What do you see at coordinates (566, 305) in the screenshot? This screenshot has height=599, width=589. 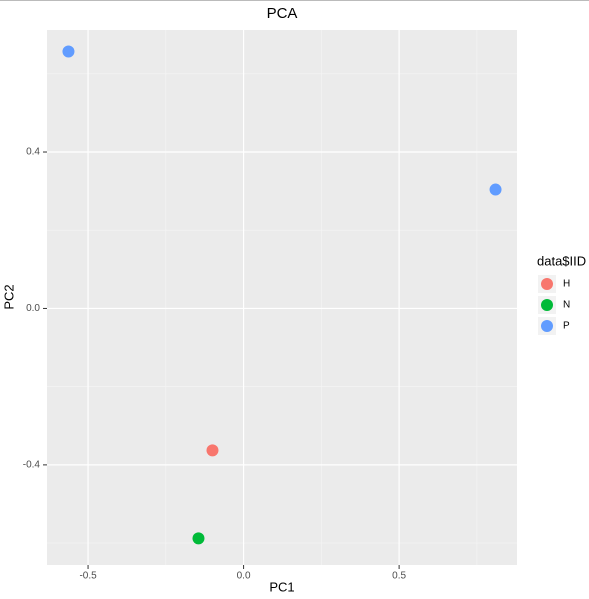 I see `legend-label: N` at bounding box center [566, 305].